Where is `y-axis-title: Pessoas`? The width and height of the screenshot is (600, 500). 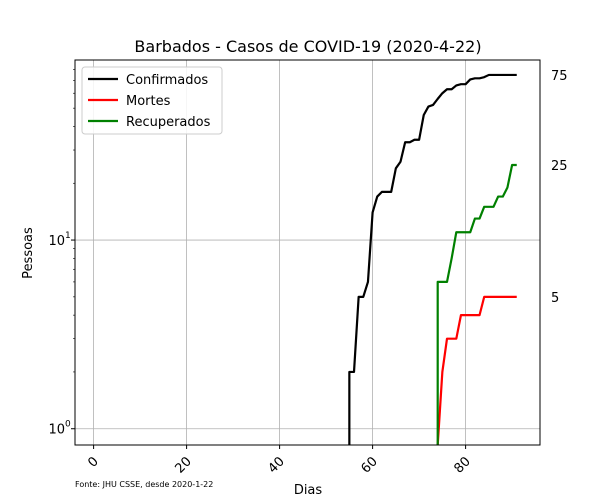
y-axis-title: Pessoas is located at coordinates (28, 253).